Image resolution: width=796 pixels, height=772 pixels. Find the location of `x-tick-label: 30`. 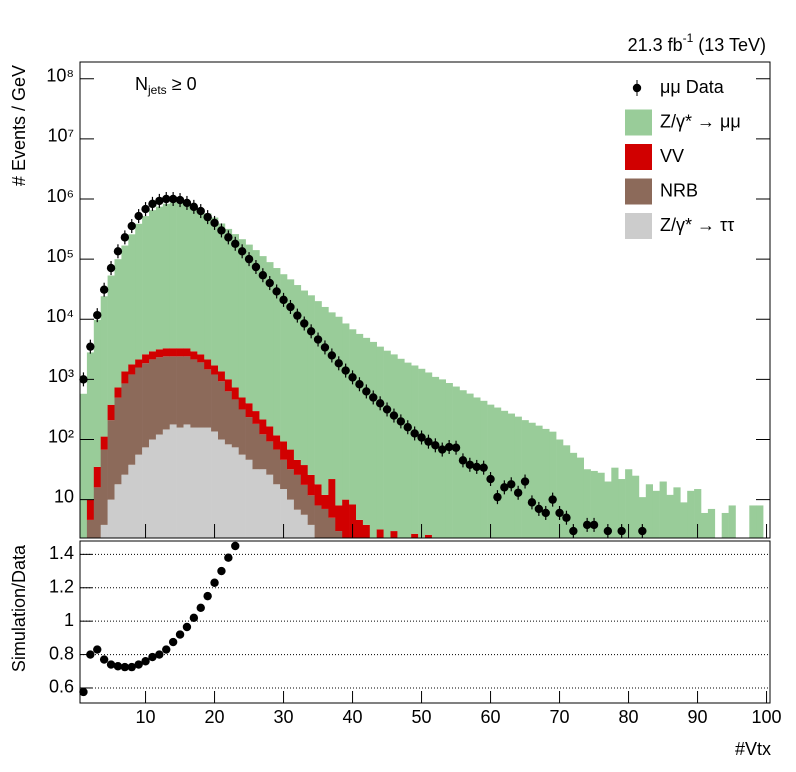

x-tick-label: 30 is located at coordinates (284, 717).